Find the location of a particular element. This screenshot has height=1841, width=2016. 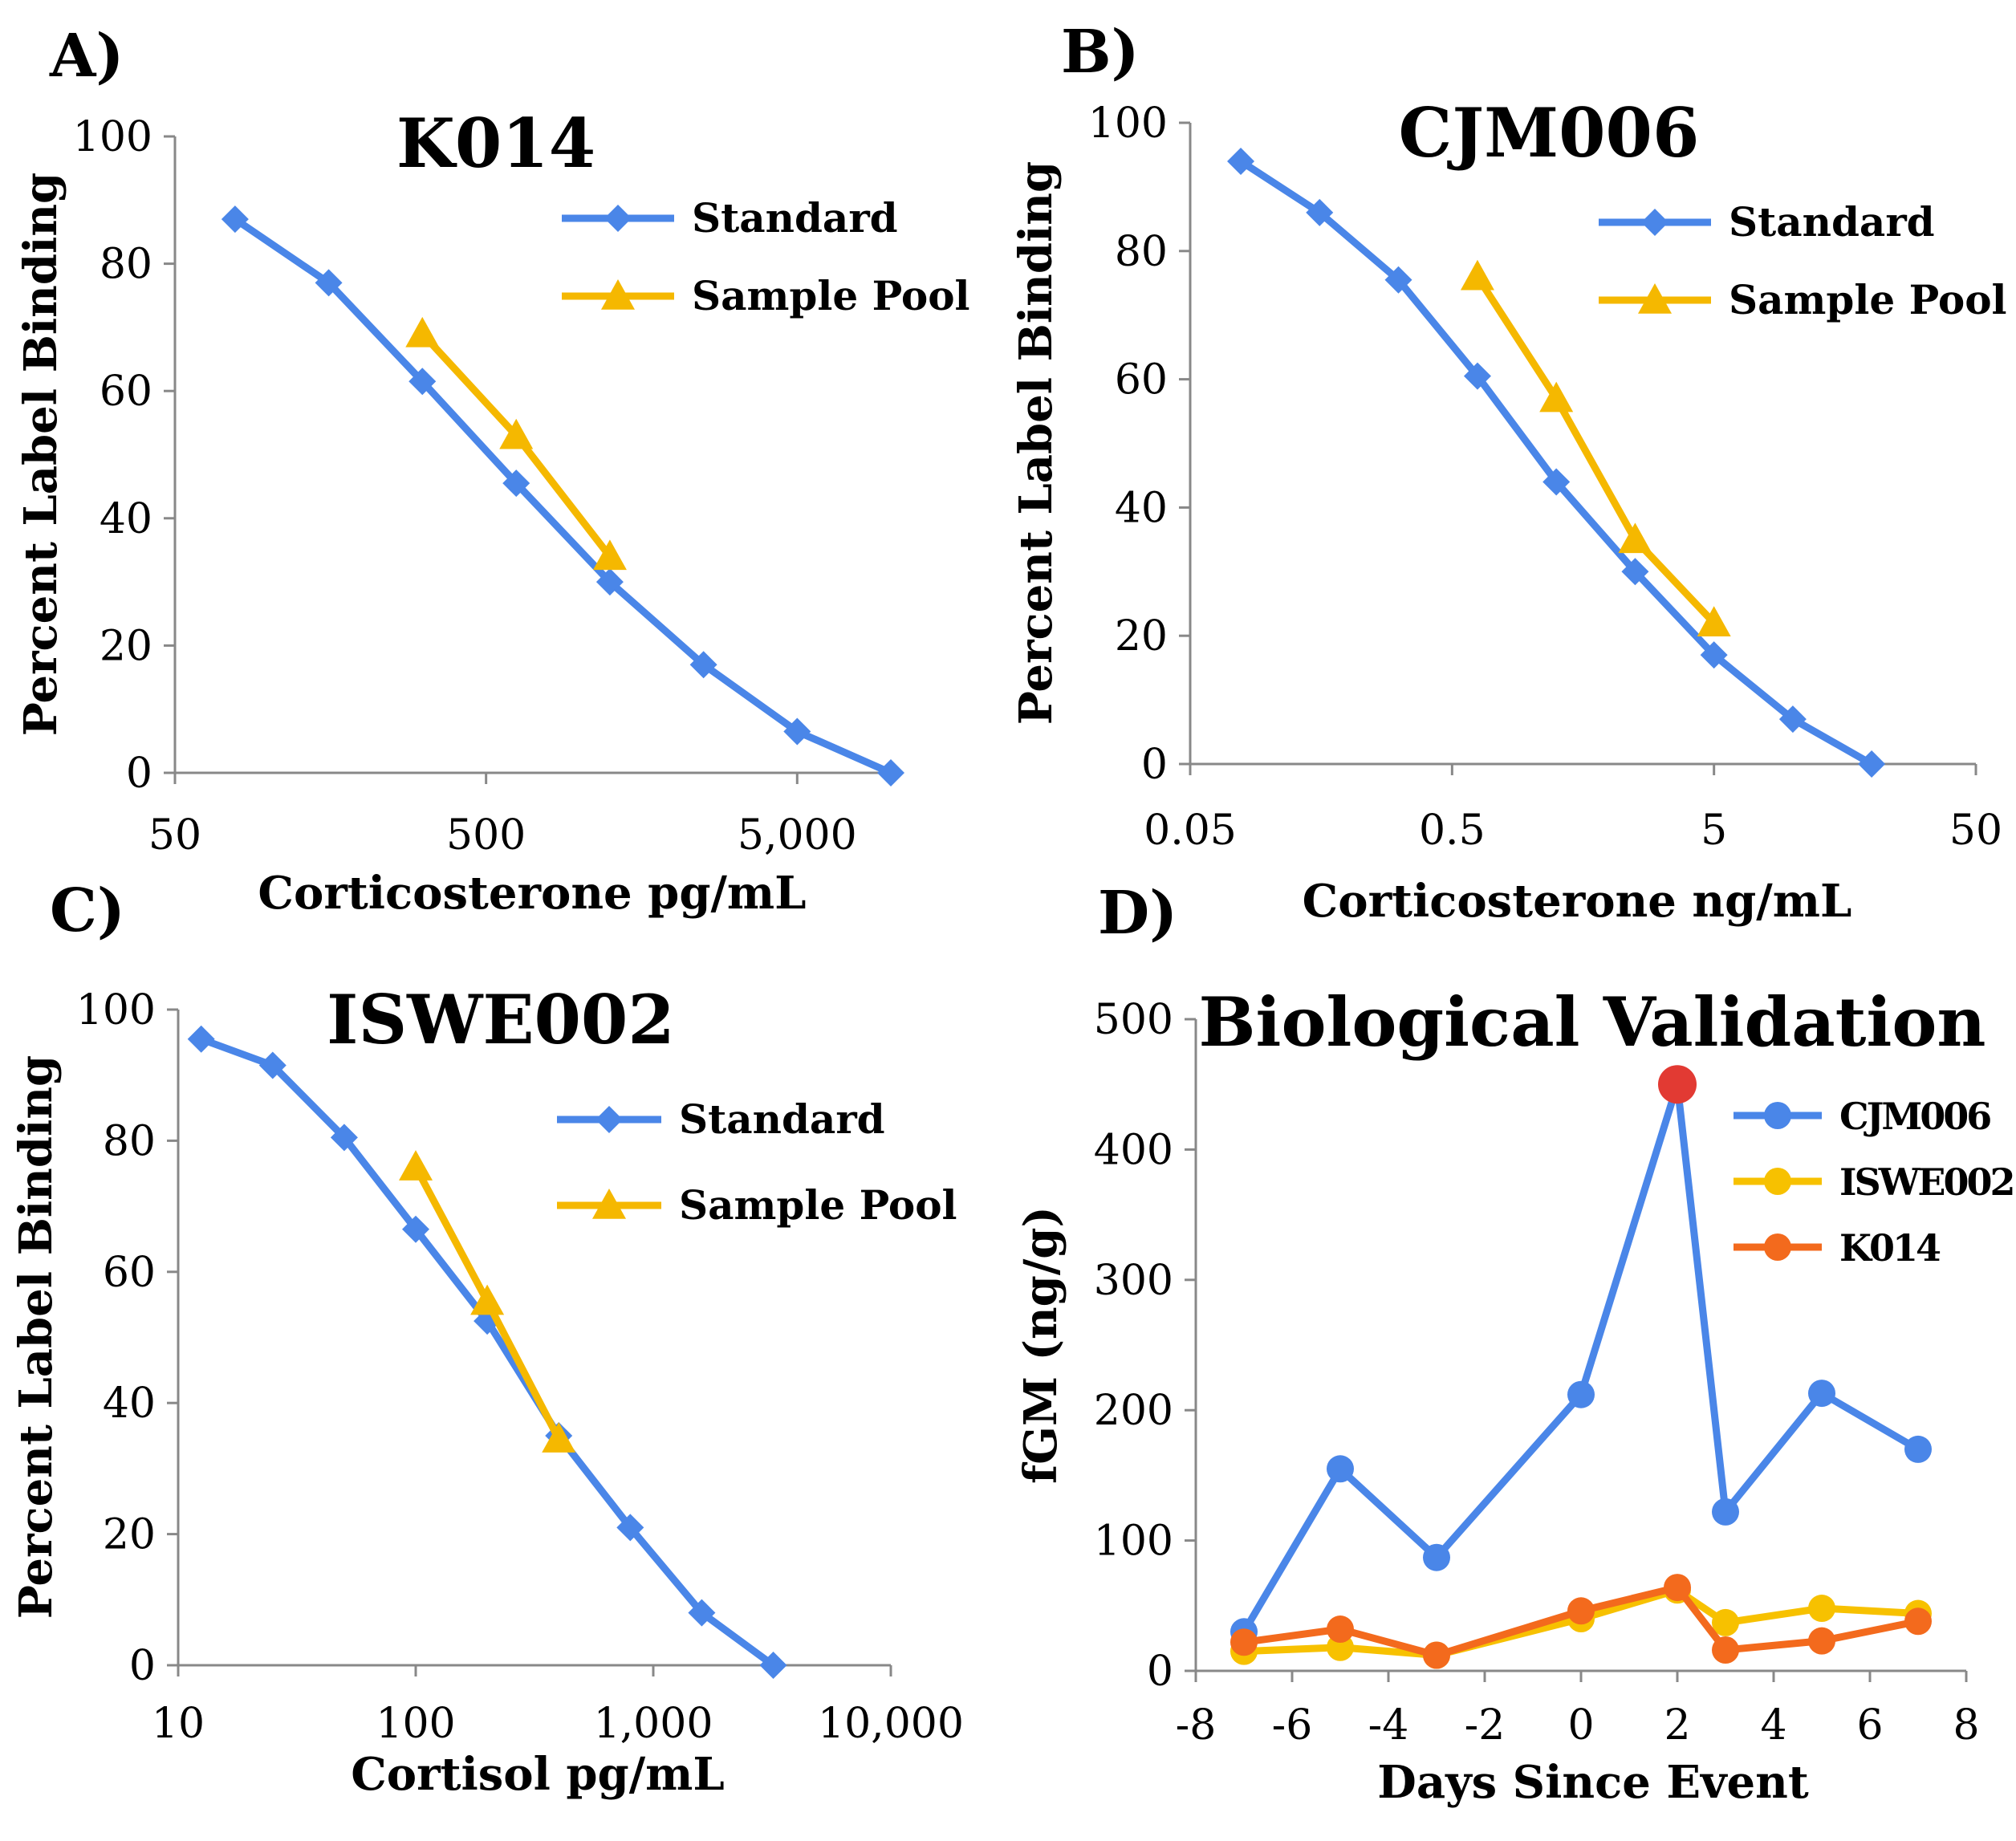

chart-title: CJM006 is located at coordinates (1550, 133).